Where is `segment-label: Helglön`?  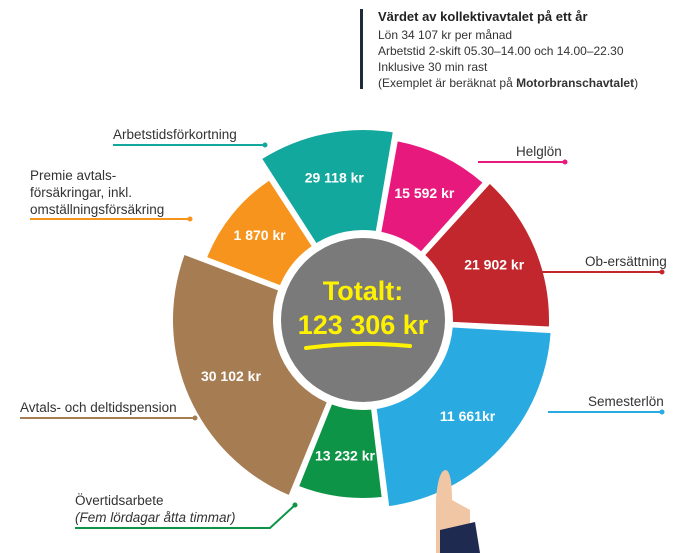 segment-label: Helglön is located at coordinates (539, 151).